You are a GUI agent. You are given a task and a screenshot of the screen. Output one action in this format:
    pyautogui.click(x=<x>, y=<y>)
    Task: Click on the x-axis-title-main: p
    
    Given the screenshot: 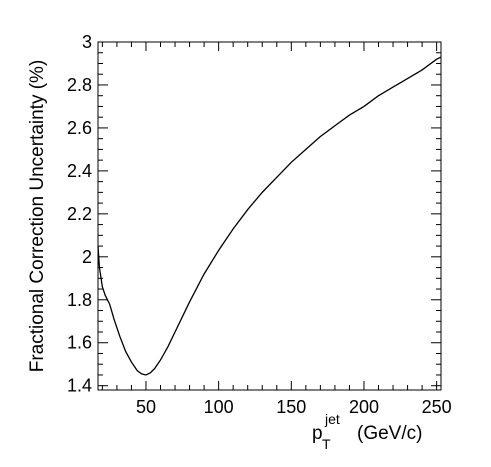 What is the action you would take?
    pyautogui.click(x=317, y=433)
    